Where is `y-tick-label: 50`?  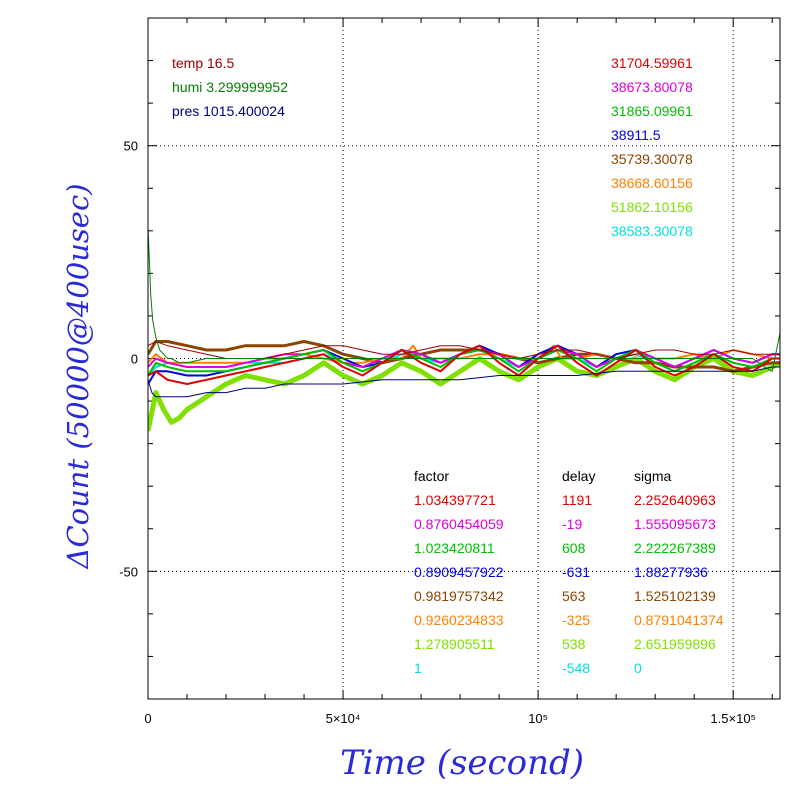 y-tick-label: 50 is located at coordinates (131, 146).